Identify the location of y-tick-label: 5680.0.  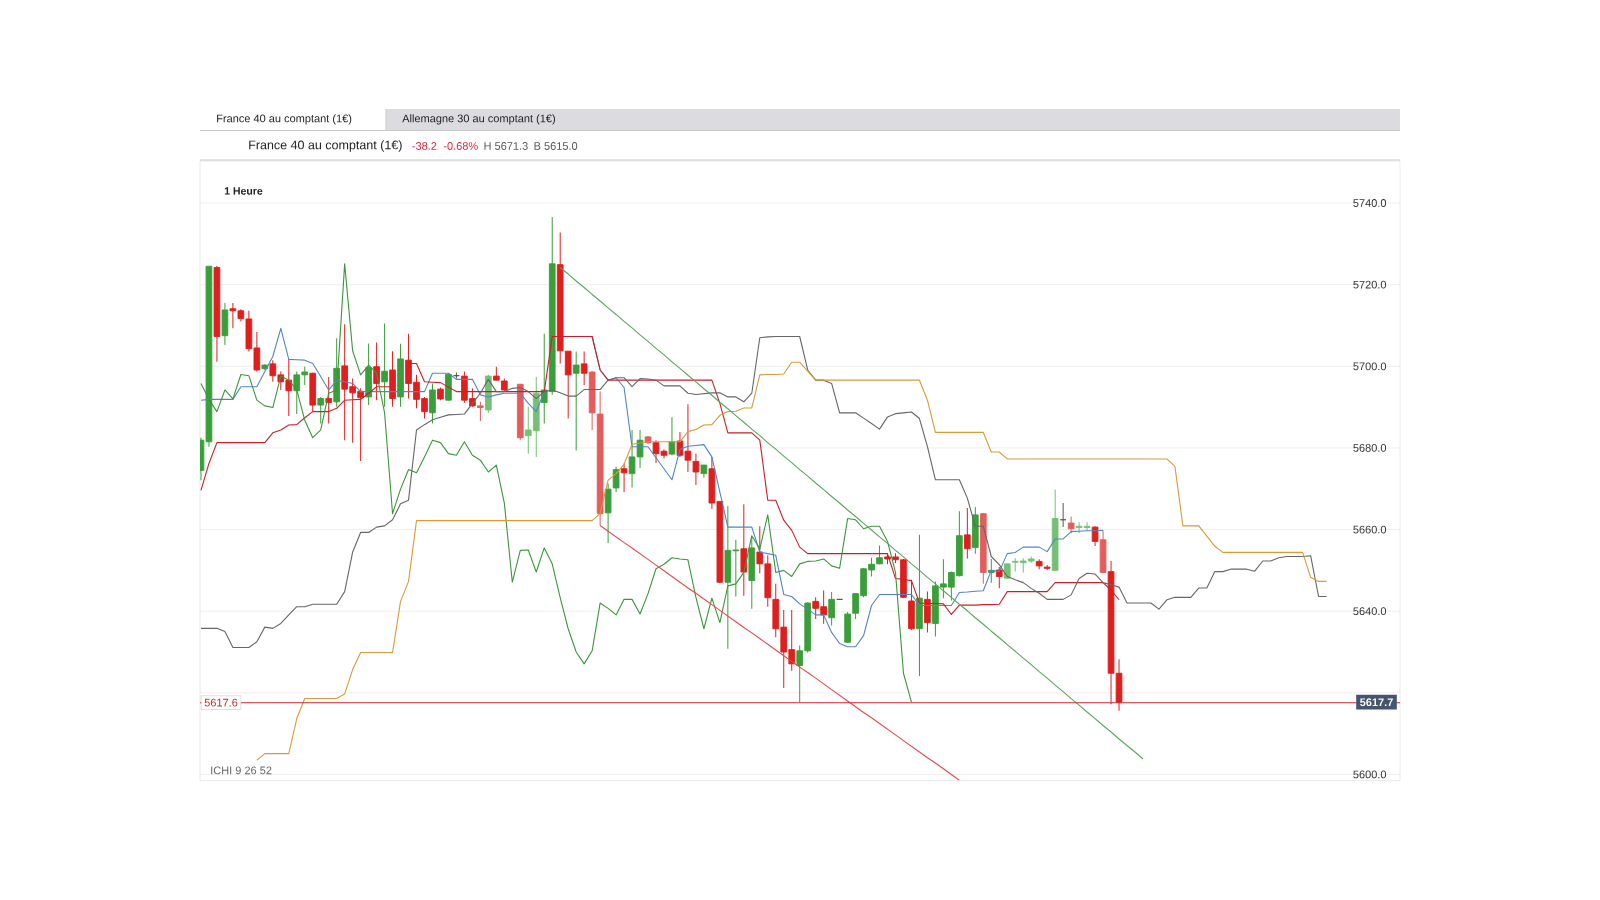
(1370, 448).